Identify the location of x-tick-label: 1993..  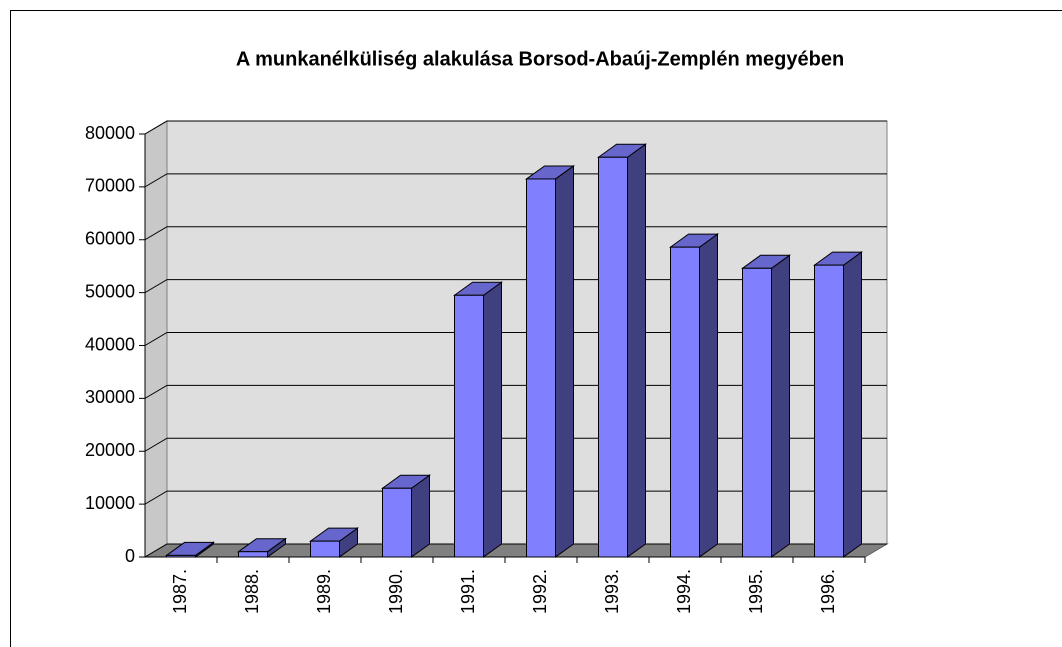
(612, 591).